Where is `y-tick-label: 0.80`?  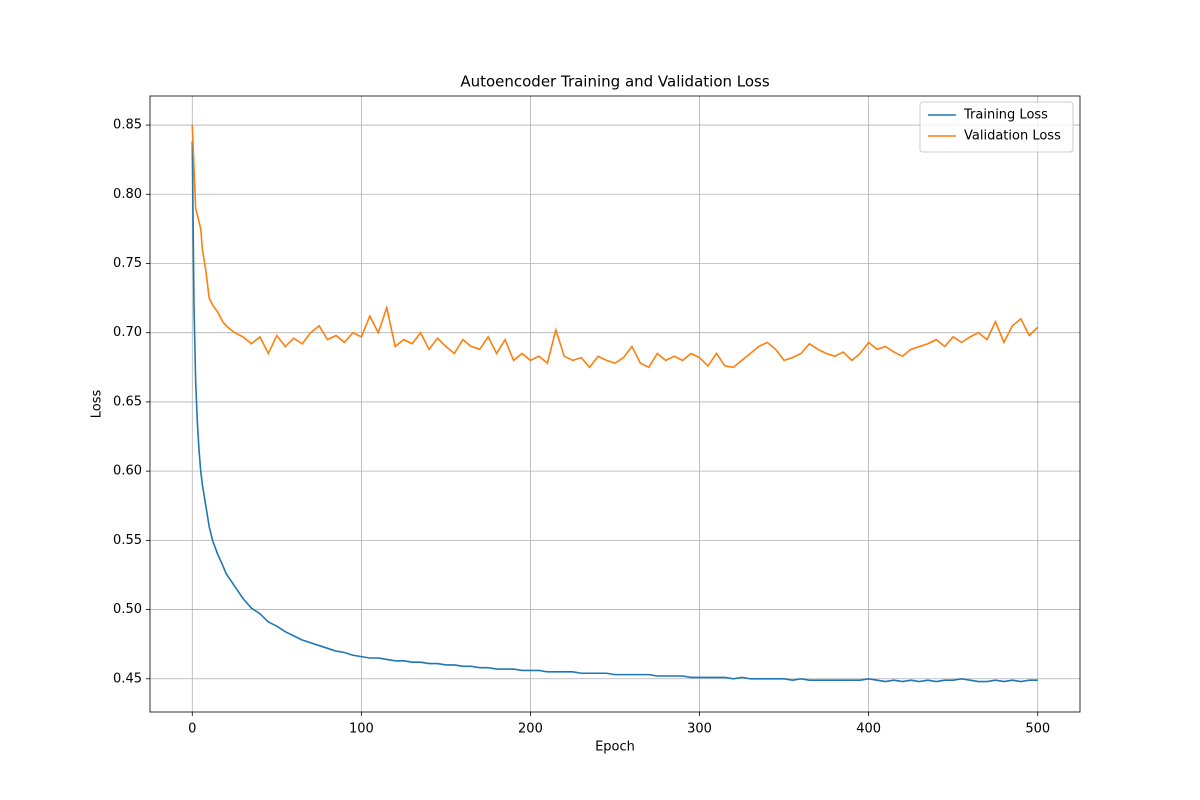
y-tick-label: 0.80 is located at coordinates (127, 194).